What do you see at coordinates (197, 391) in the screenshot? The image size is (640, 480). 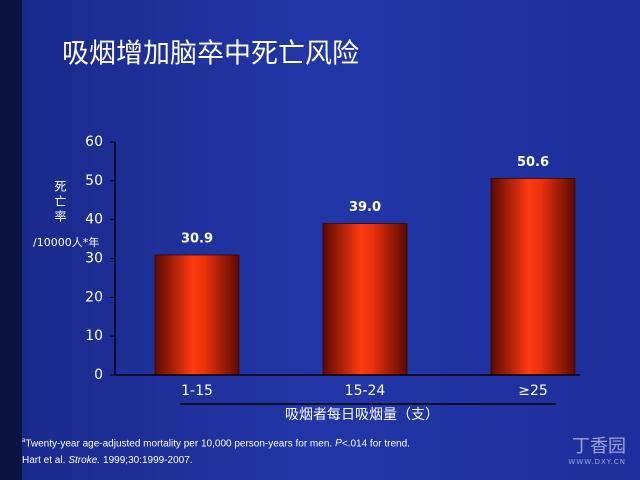 I see `x-tick-label: 1-15` at bounding box center [197, 391].